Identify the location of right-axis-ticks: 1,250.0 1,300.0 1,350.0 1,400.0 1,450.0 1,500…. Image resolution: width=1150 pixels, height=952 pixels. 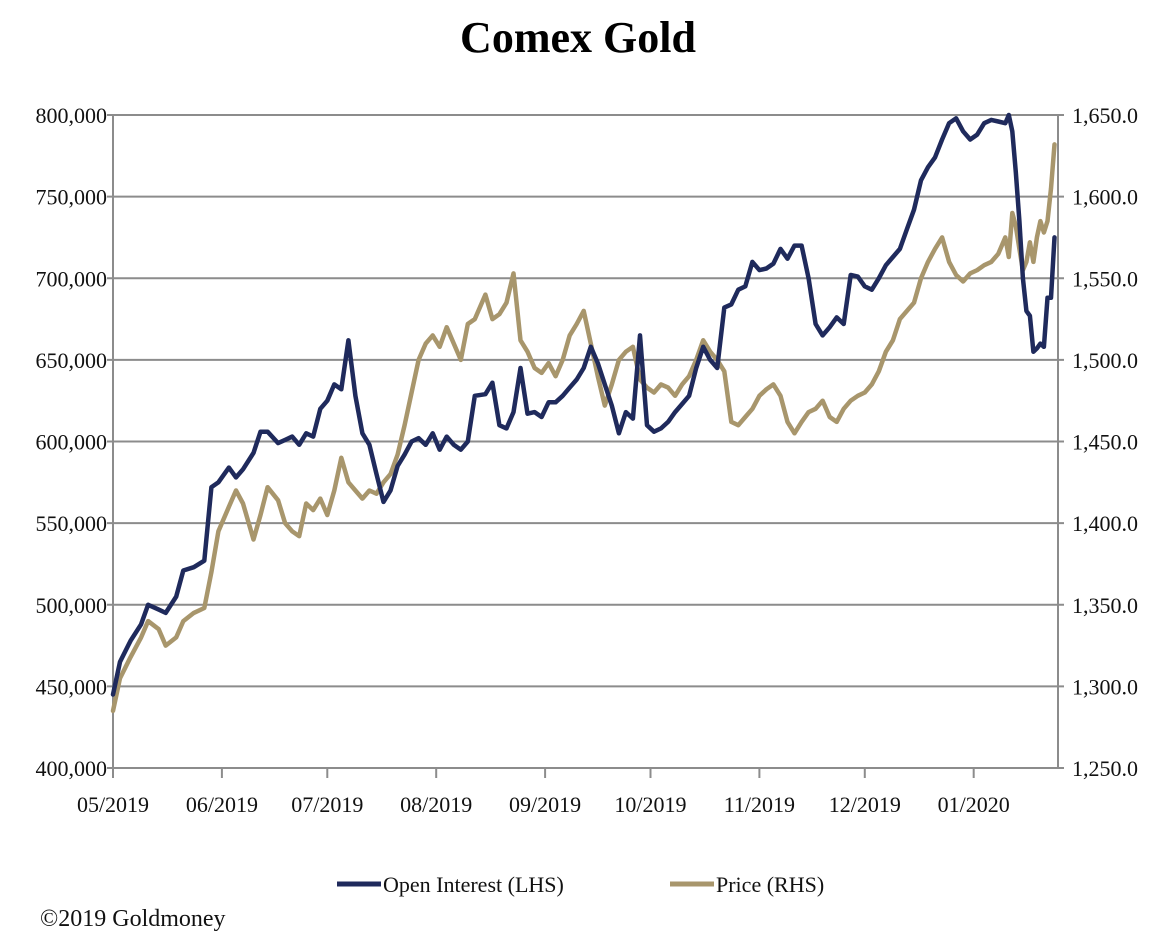
(1098, 442).